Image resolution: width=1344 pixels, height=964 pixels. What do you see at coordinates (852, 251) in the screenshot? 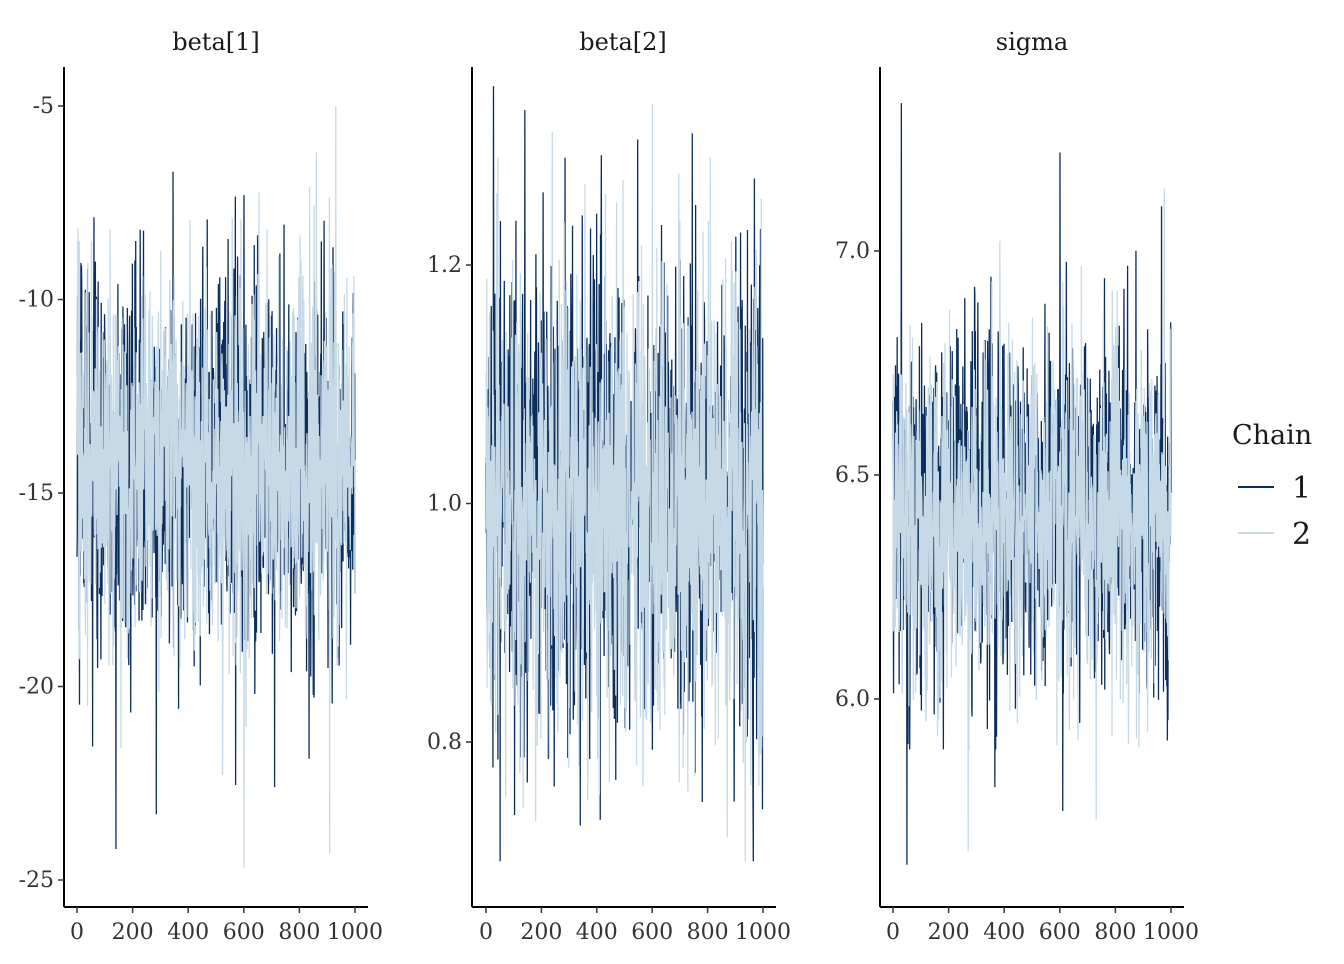
I see `y-tick-label: 7.0` at bounding box center [852, 251].